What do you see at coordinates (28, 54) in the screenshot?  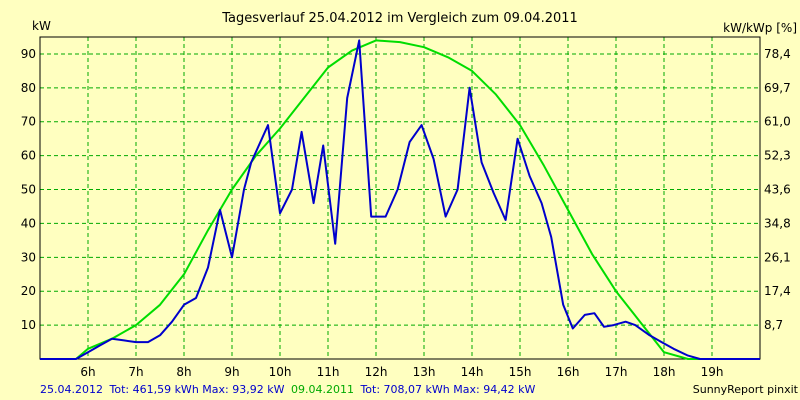 I see `left-tick-label: 90` at bounding box center [28, 54].